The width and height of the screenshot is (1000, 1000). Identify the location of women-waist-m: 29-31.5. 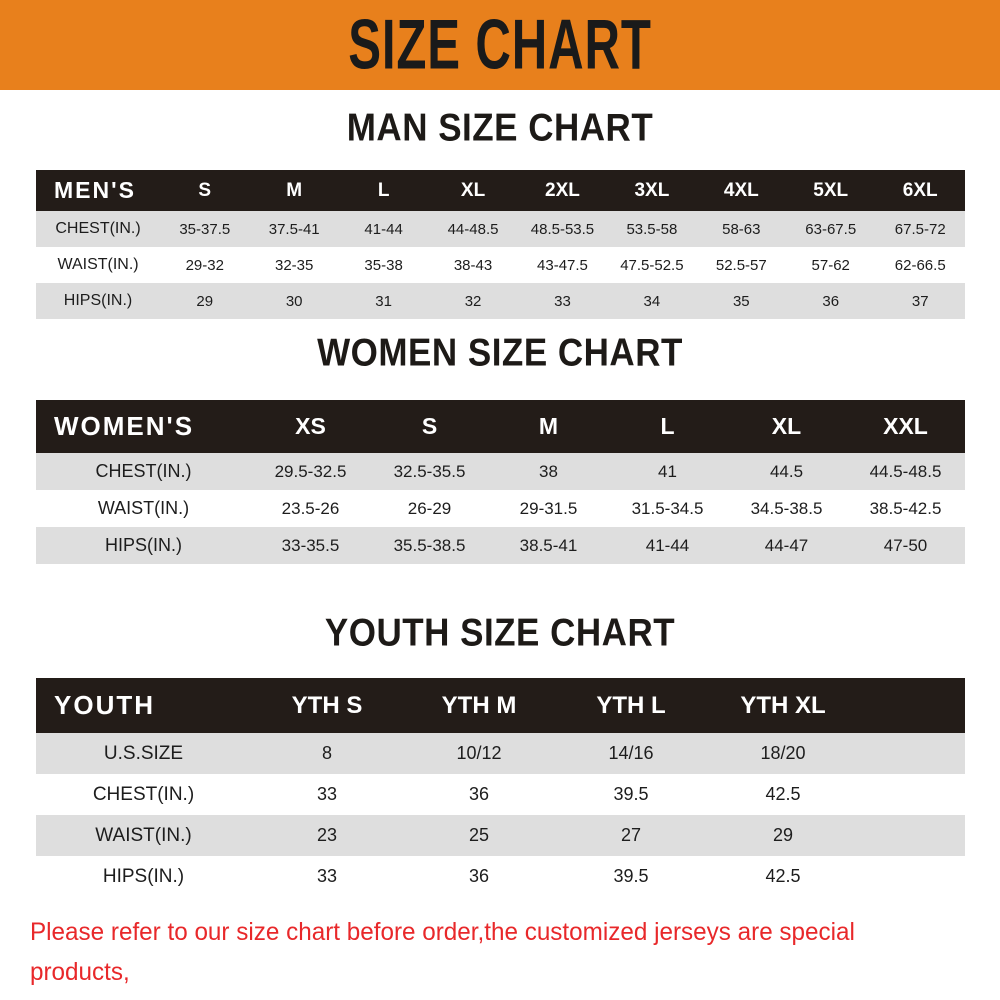
(548, 508).